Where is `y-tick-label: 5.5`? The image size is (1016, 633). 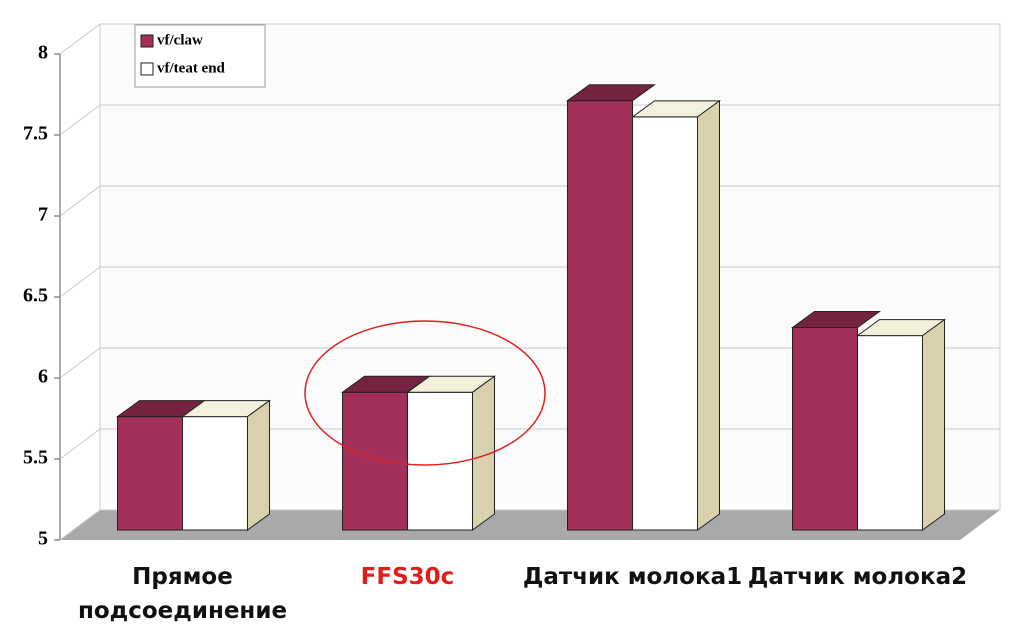
y-tick-label: 5.5 is located at coordinates (35, 458).